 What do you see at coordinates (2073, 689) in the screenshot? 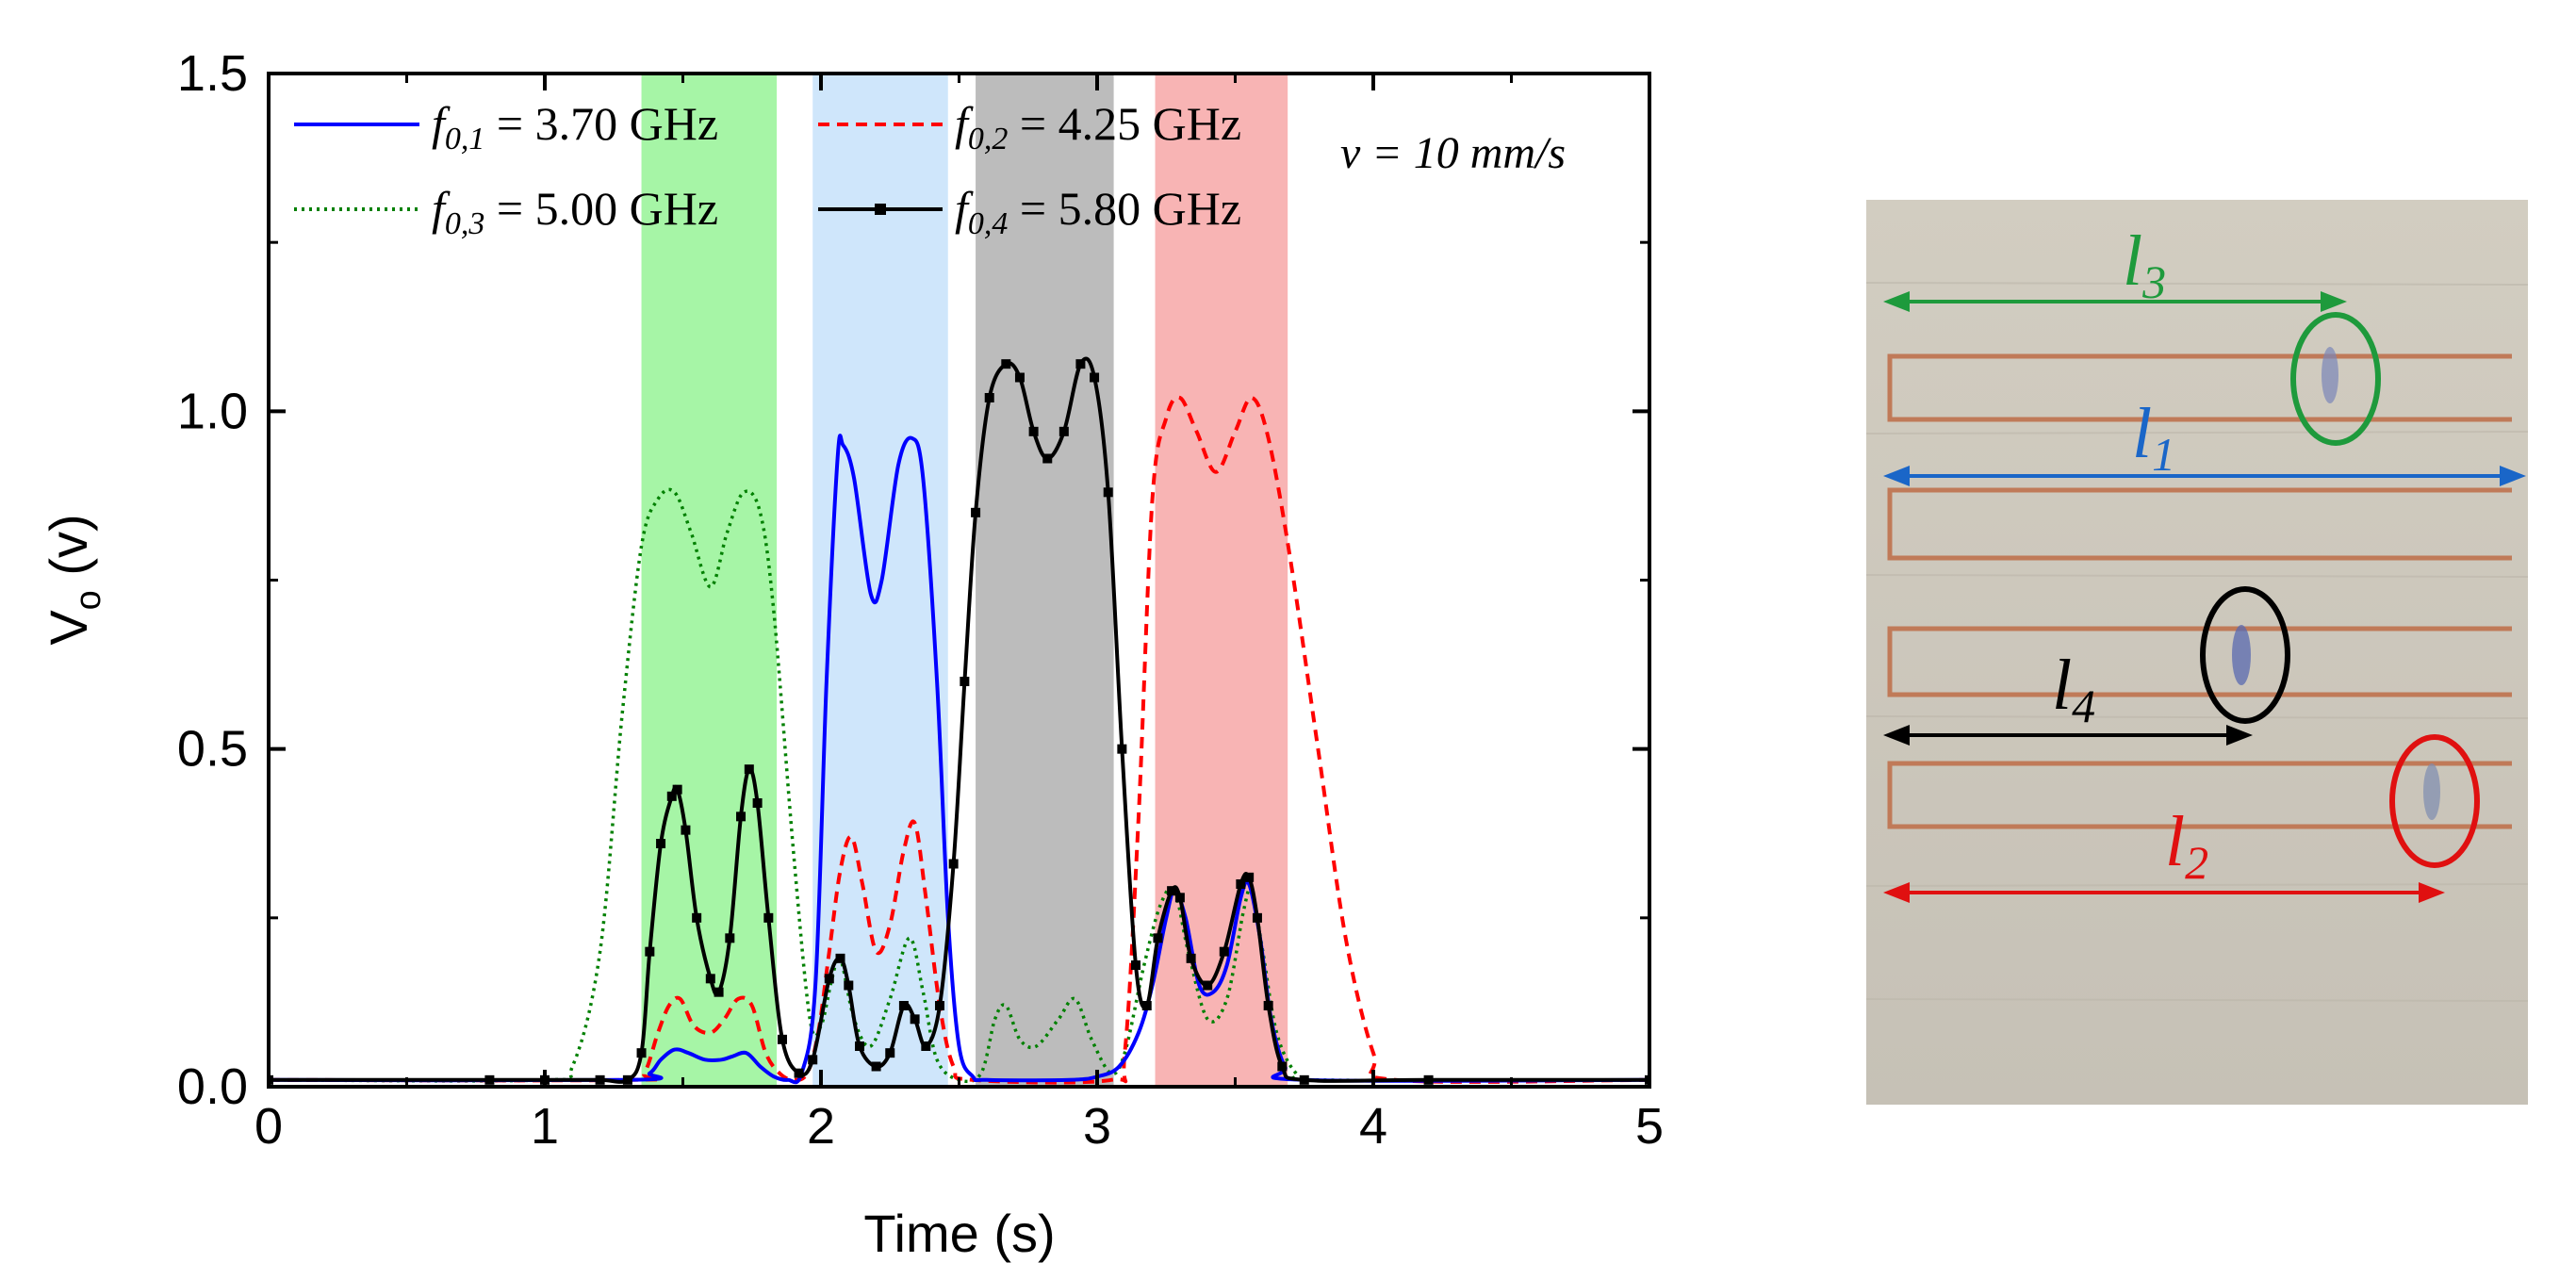
I see `label-l4: l4` at bounding box center [2073, 689].